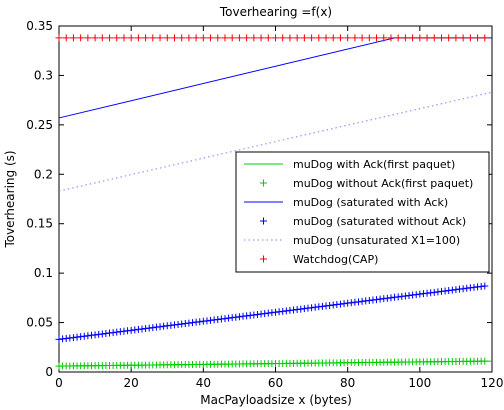  What do you see at coordinates (276, 400) in the screenshot?
I see `x-axis-label: MacPayloadsize x (bytes)` at bounding box center [276, 400].